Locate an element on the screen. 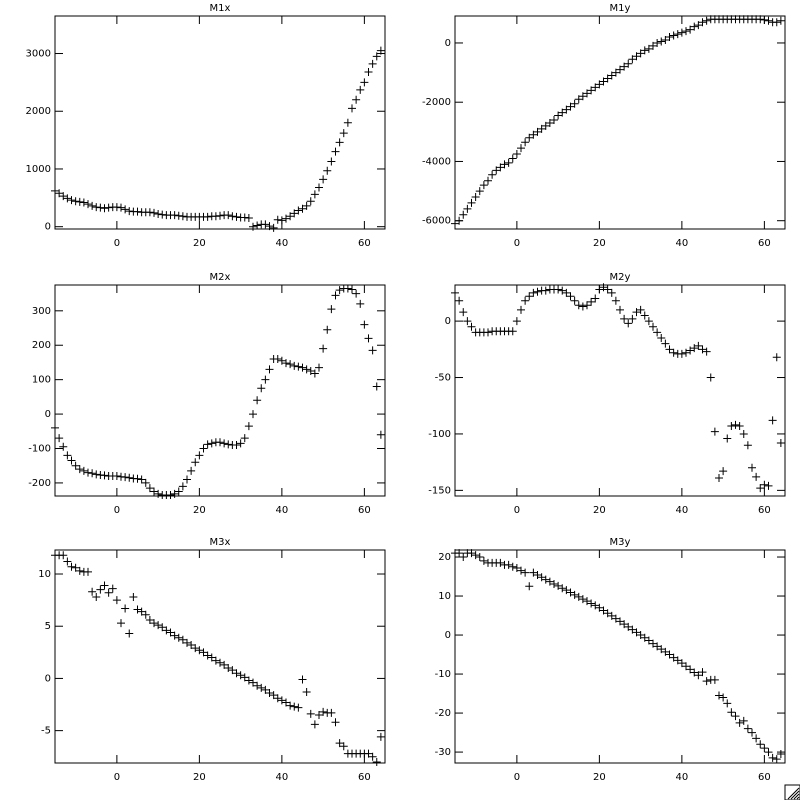  y-tick-label: -200 is located at coordinates (39, 483).